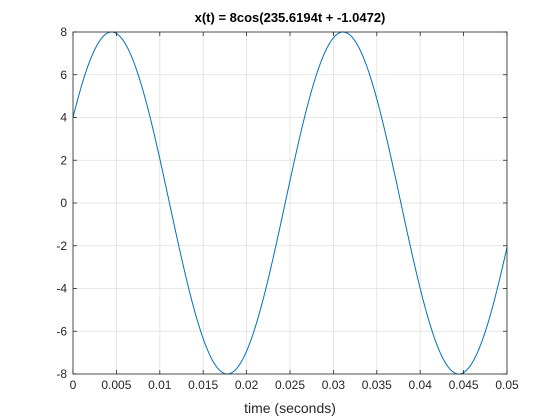 Image resolution: width=560 pixels, height=420 pixels. What do you see at coordinates (63, 75) in the screenshot?
I see `y-tick-label: 6` at bounding box center [63, 75].